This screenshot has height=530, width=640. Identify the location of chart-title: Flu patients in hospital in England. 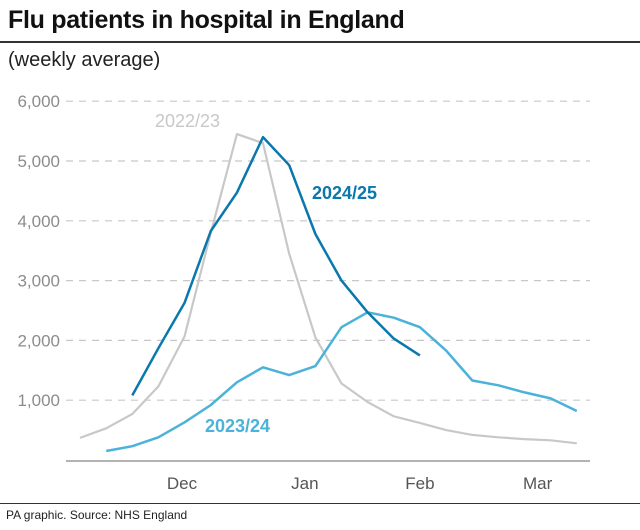
(206, 20).